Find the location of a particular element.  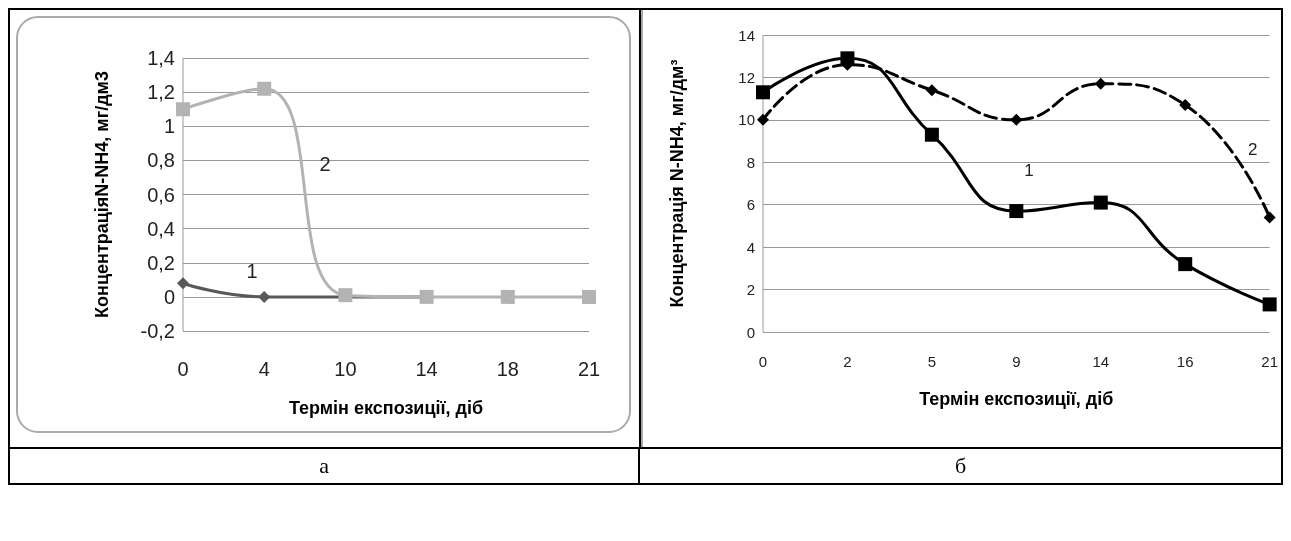

y-tick-label: 1,4 is located at coordinates (161, 58).